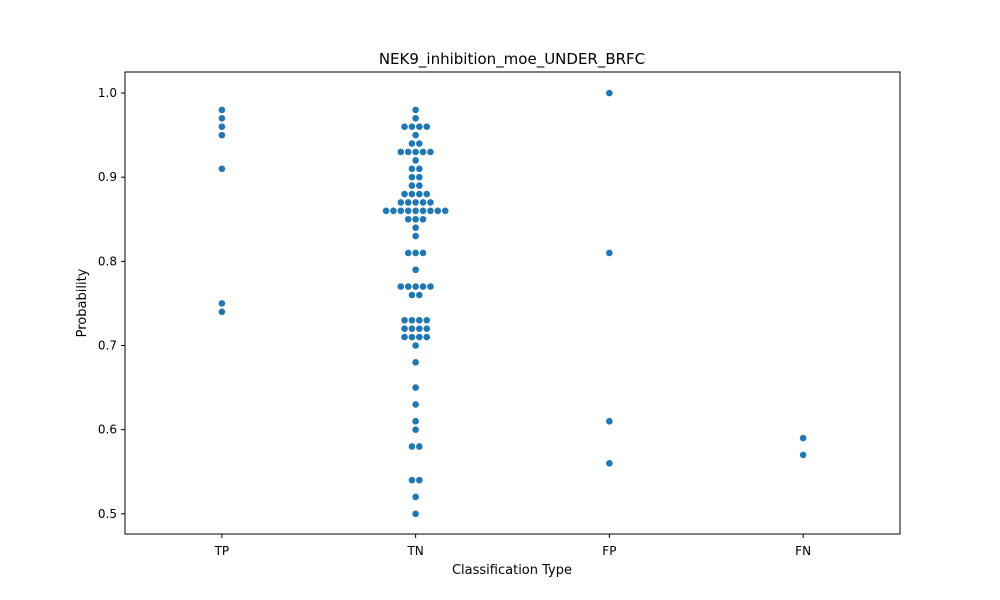 The width and height of the screenshot is (1000, 600). What do you see at coordinates (82, 302) in the screenshot?
I see `y-axis-label: Probability` at bounding box center [82, 302].